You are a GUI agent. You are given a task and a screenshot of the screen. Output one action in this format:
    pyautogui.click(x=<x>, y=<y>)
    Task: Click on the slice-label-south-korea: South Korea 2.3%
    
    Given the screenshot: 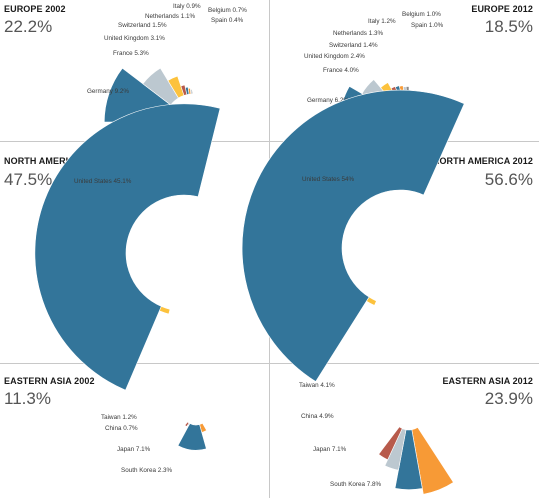 What is the action you would take?
    pyautogui.click(x=147, y=470)
    